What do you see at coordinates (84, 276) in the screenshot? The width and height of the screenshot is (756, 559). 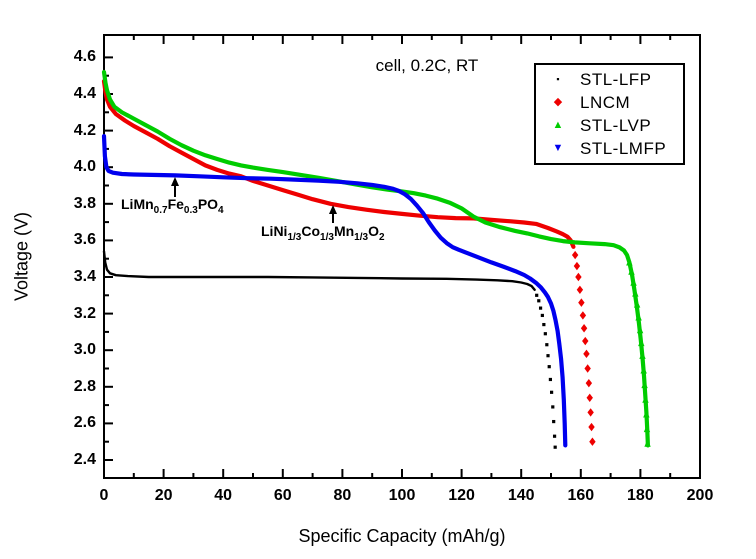 I see `y-tick-label: 3.4` at bounding box center [84, 276].